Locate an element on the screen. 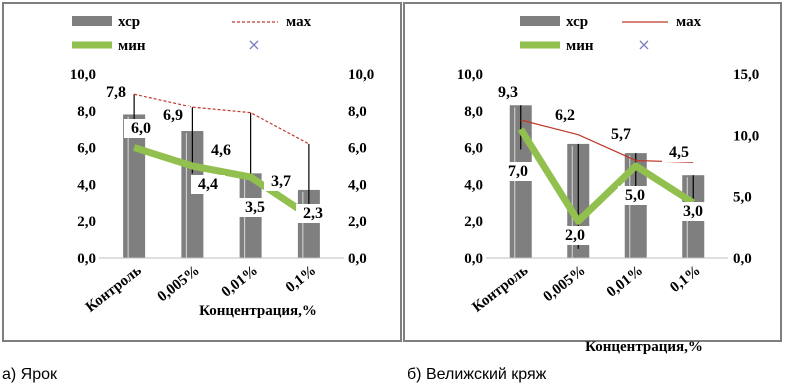 This screenshot has height=384, width=785. data-label-min: 4,4 is located at coordinates (208, 184).